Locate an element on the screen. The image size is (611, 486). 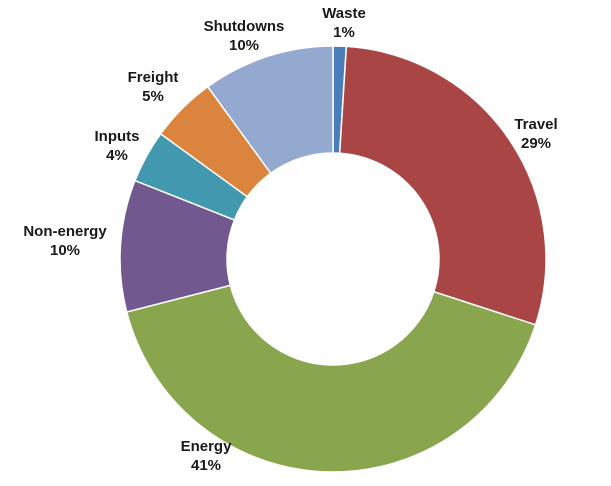
slice-shutdowns is located at coordinates (270, 110).